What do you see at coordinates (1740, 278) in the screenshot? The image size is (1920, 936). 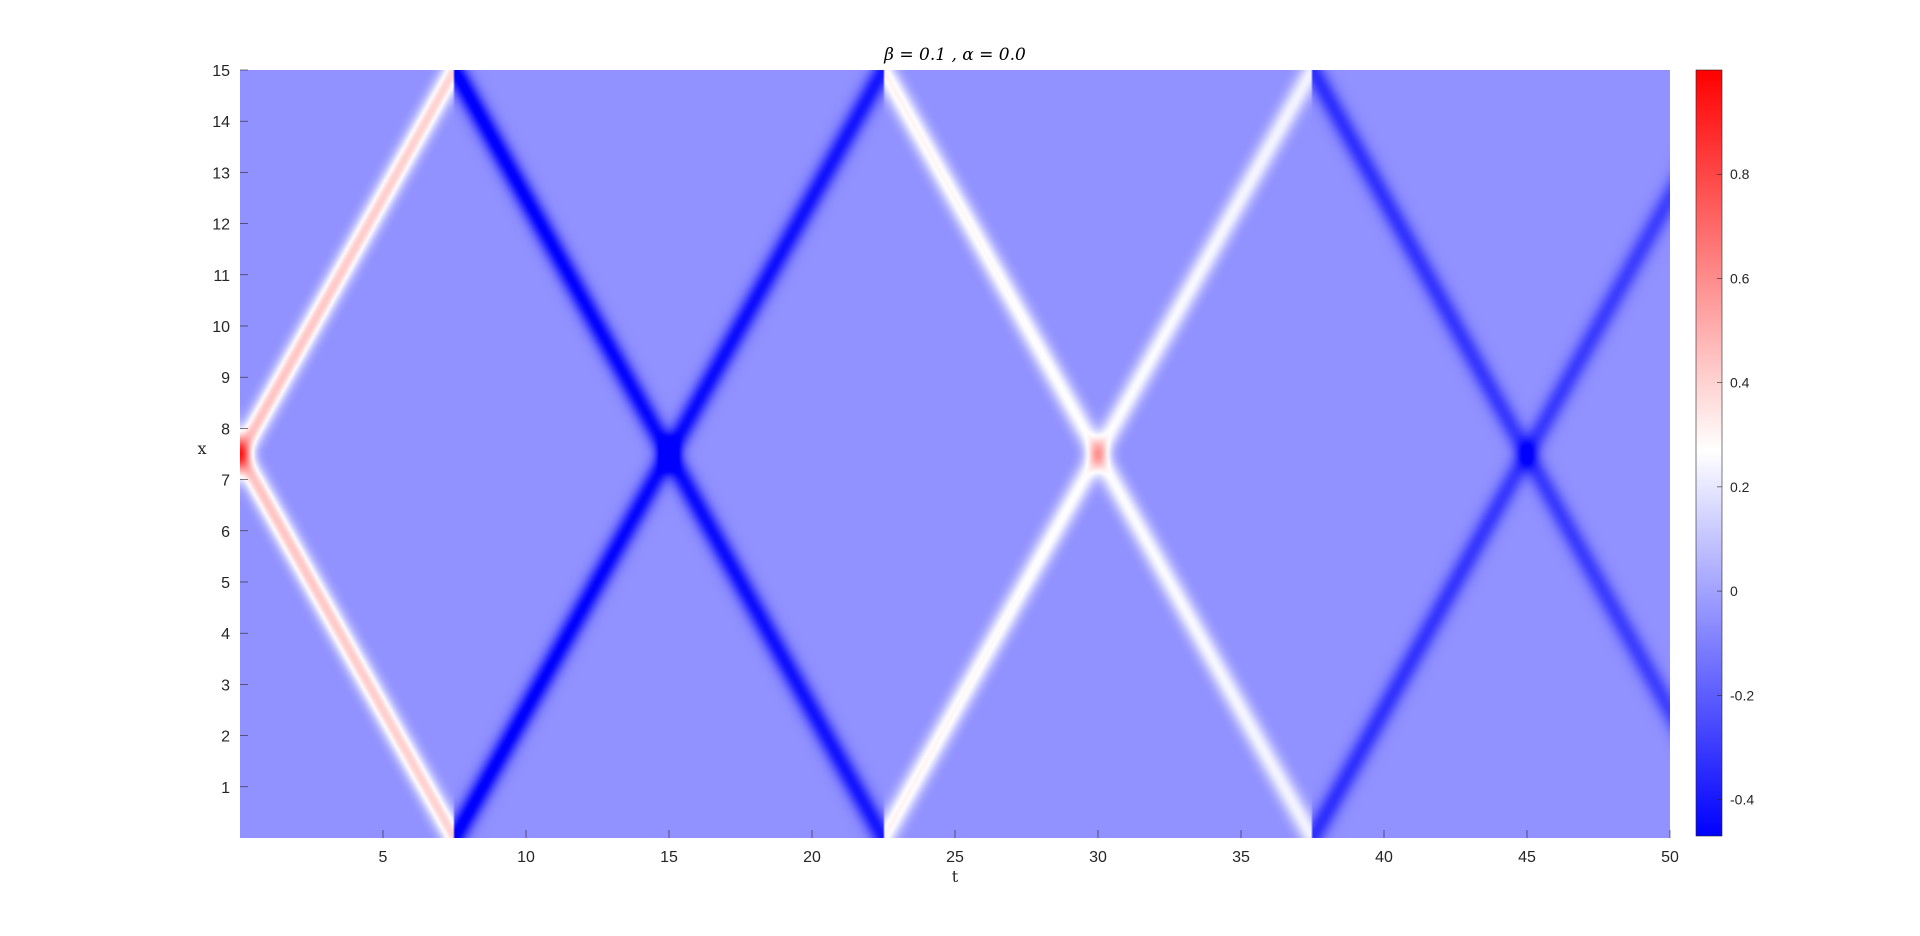 I see `colorbar-tick-label: 0.6` at bounding box center [1740, 278].